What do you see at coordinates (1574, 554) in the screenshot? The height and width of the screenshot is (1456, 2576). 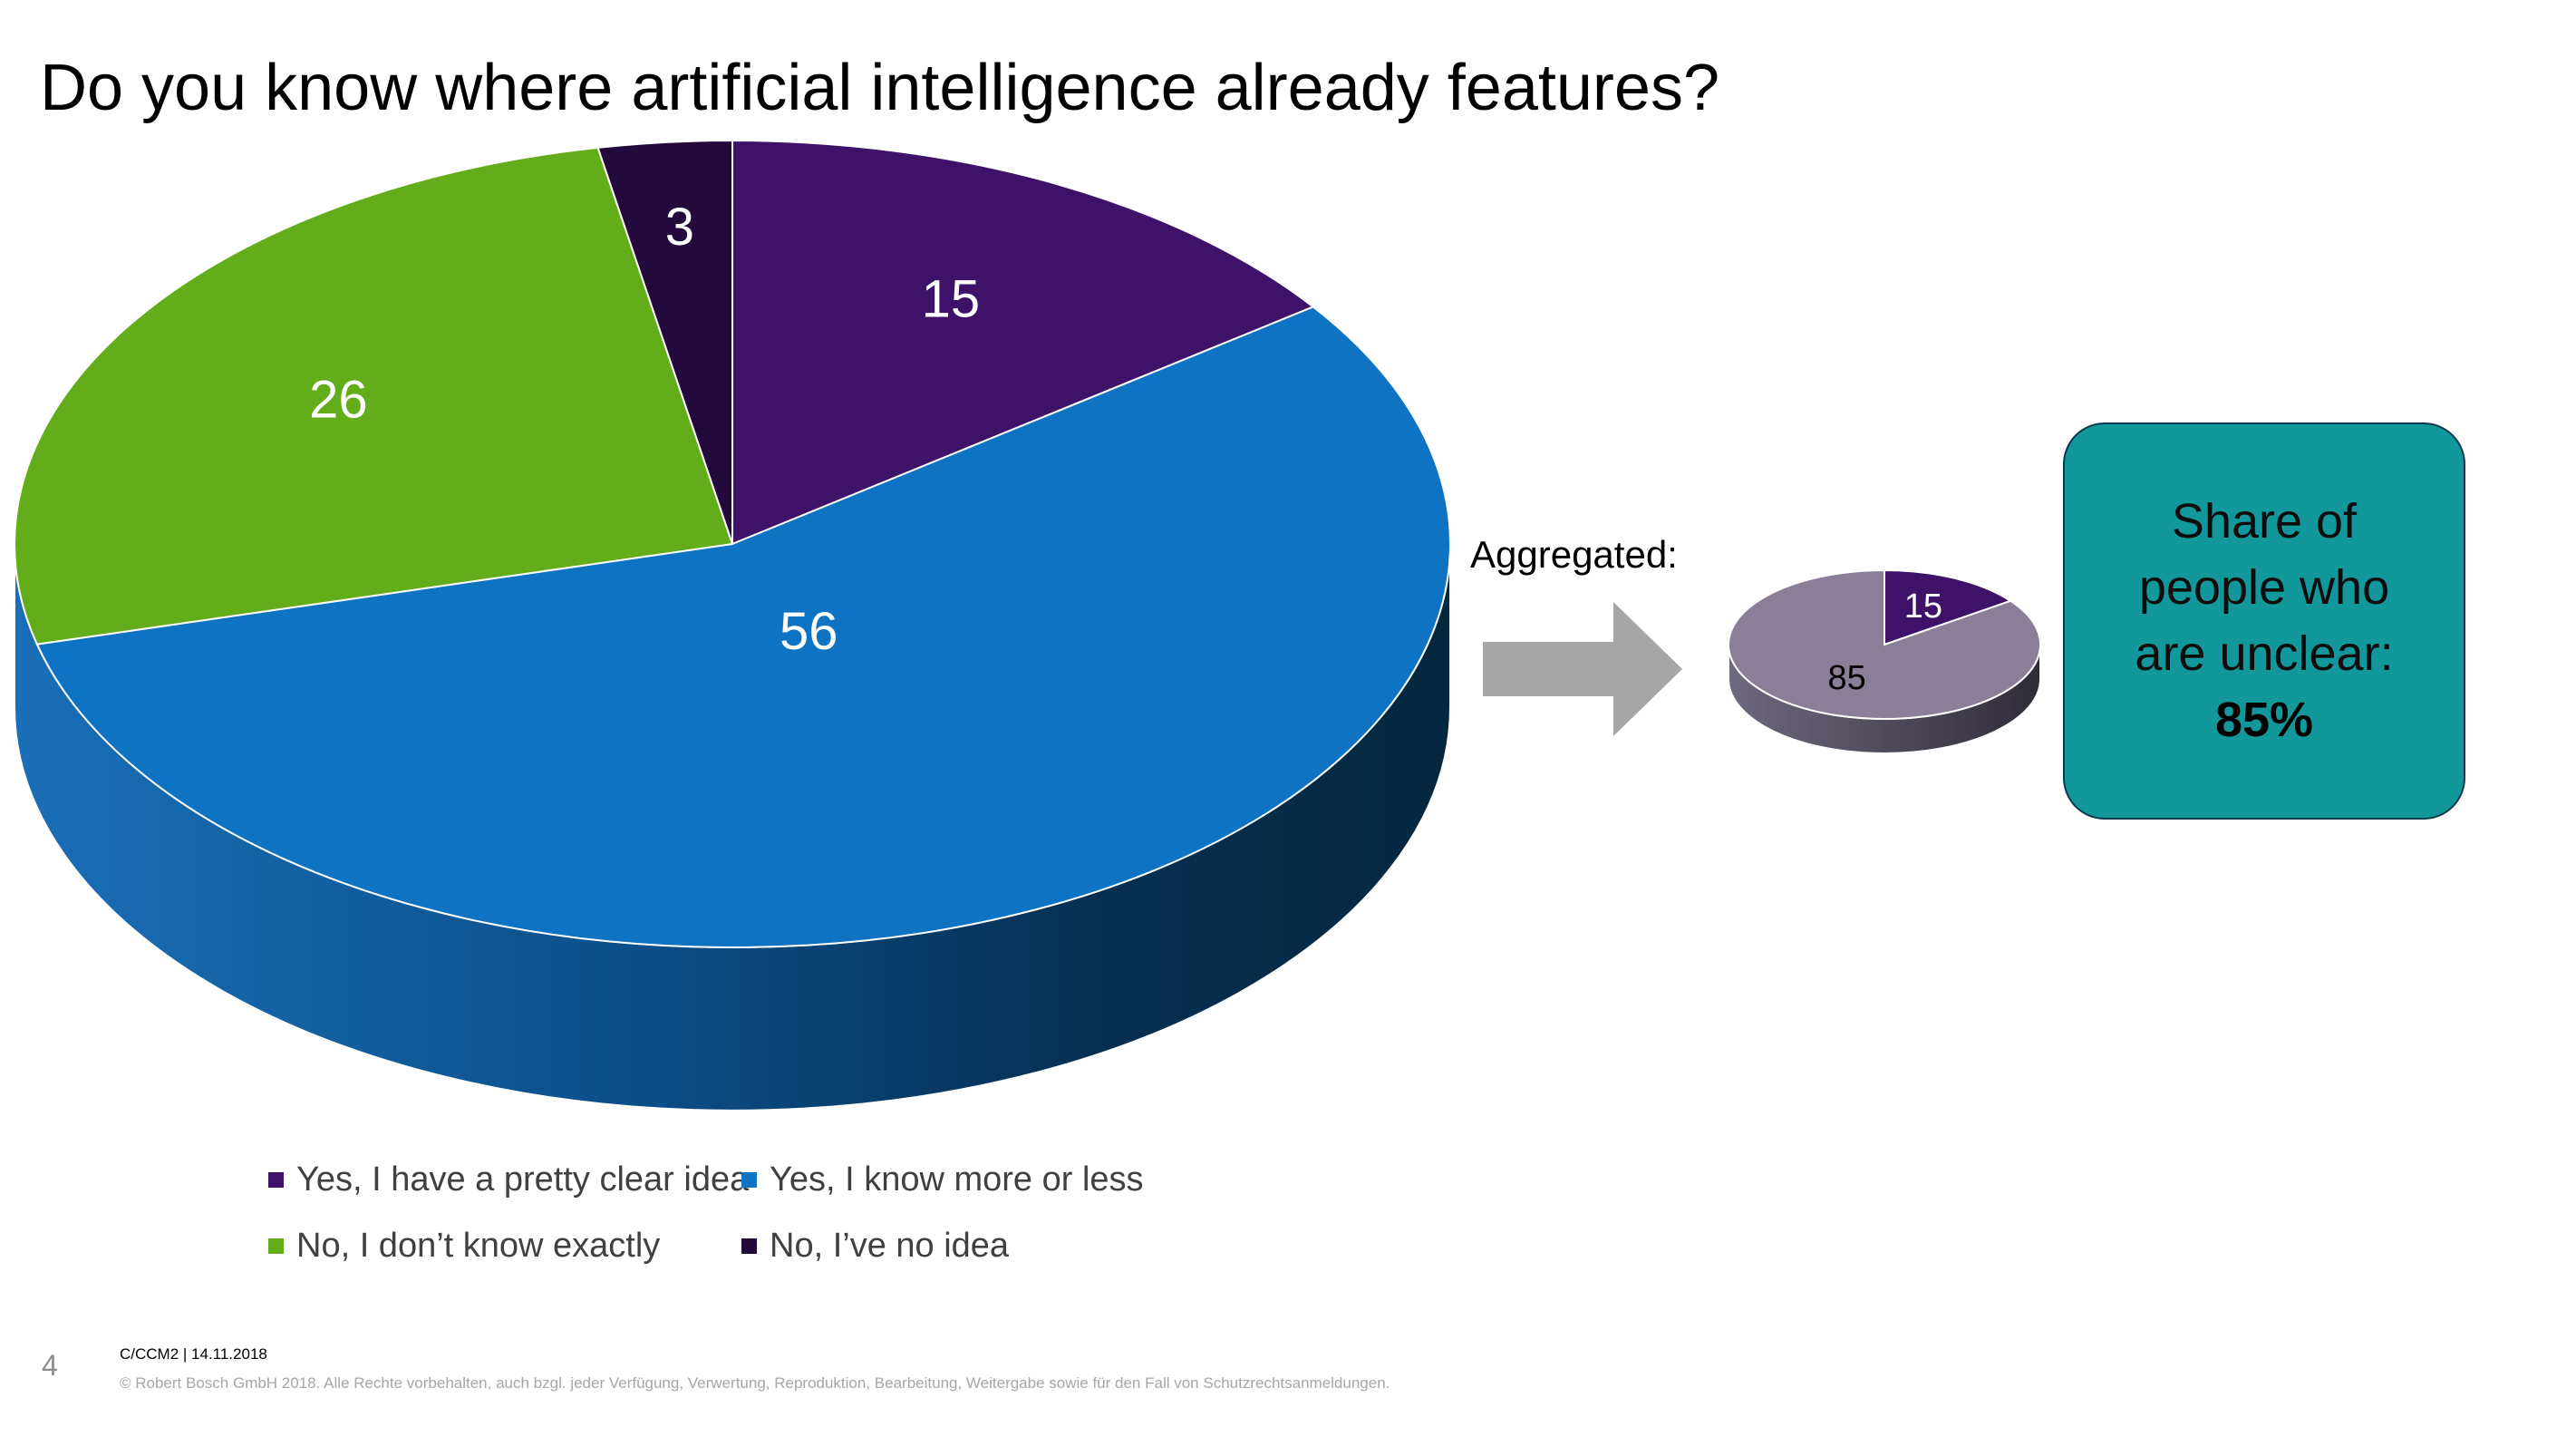 I see `aggregated-label: Aggregated:` at bounding box center [1574, 554].